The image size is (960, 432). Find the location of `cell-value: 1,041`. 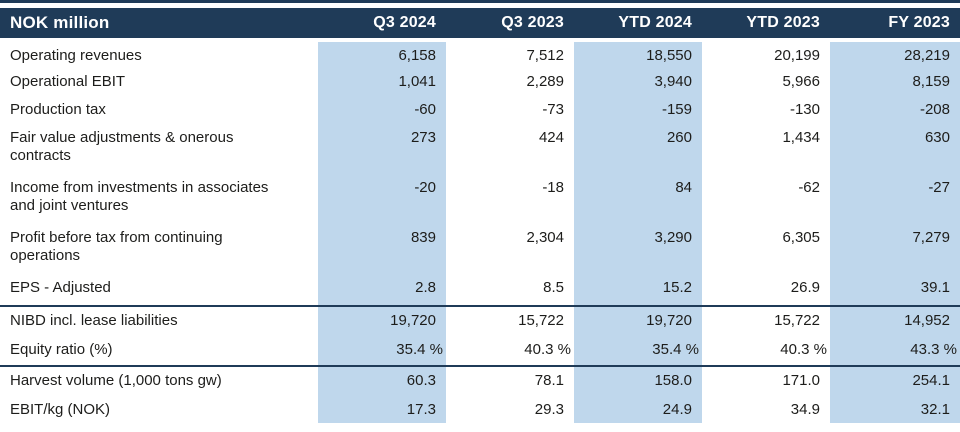

cell-value: 1,041 is located at coordinates (382, 82).